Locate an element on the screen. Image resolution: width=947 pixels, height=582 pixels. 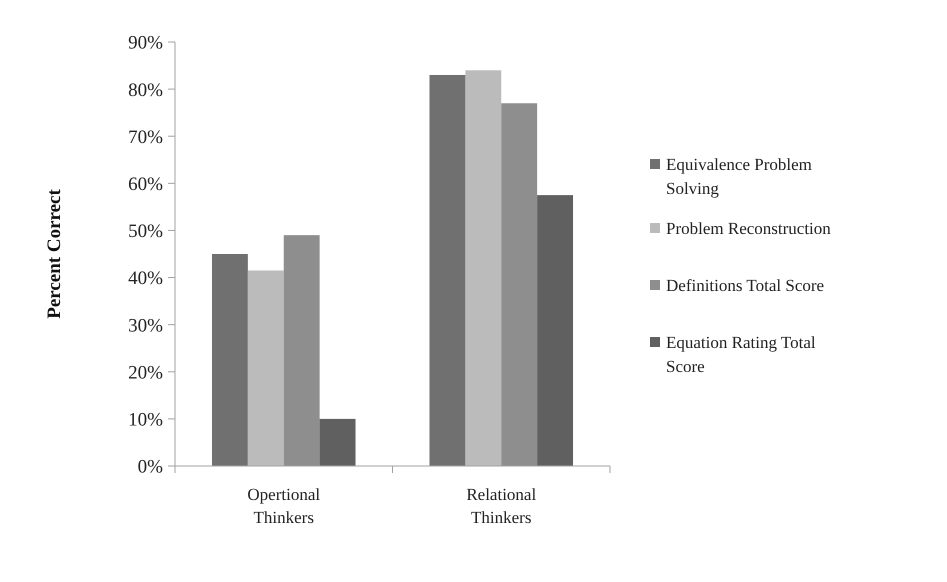
legend-label: Problem Reconstruction is located at coordinates (749, 228).